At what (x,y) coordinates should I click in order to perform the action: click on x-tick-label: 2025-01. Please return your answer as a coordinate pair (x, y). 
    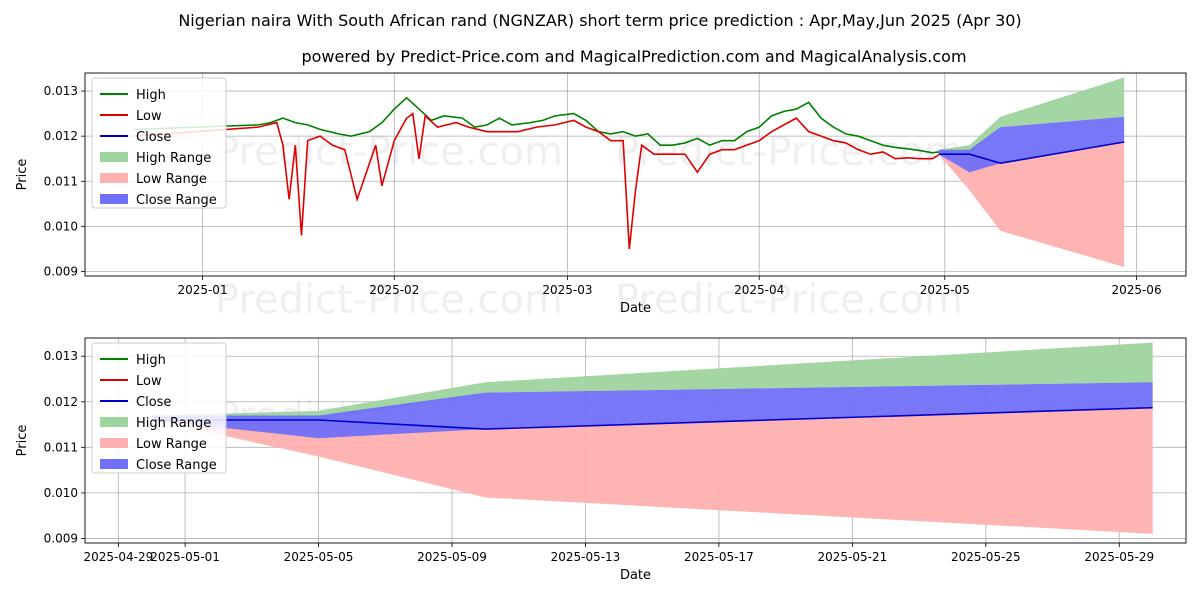
    Looking at the image, I should click on (202, 290).